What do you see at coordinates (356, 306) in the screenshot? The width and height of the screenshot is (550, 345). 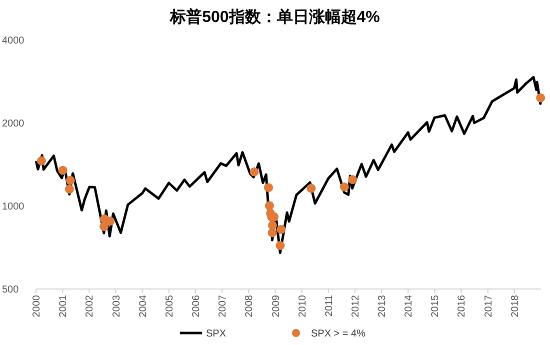 I see `x-tick-label: 2012` at bounding box center [356, 306].